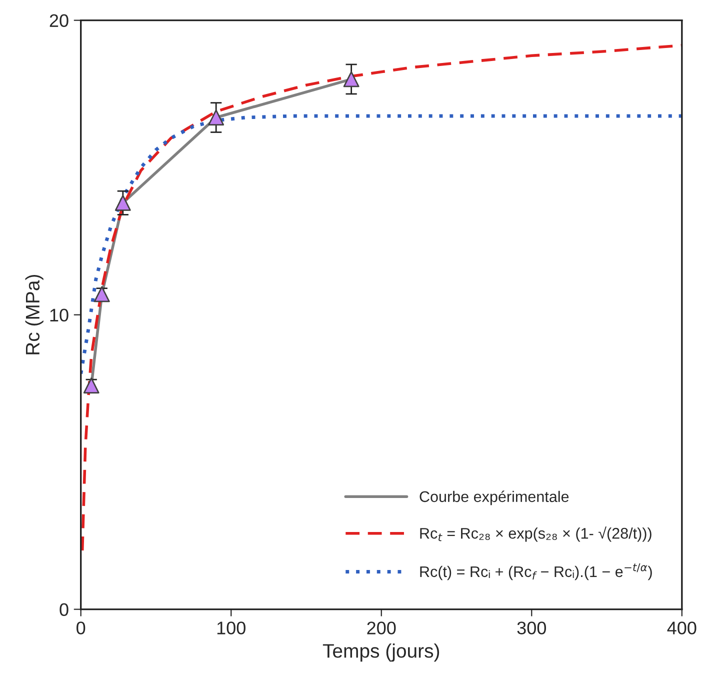 The width and height of the screenshot is (703, 677). Describe the element at coordinates (59, 21) in the screenshot. I see `y-tick-label: 20` at that location.